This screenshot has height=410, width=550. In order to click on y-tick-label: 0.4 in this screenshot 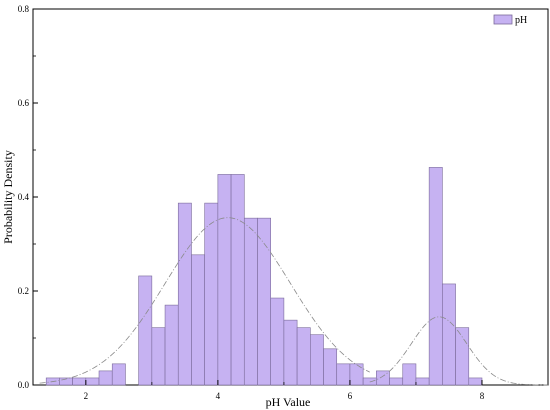, I will do `click(24, 197)`.